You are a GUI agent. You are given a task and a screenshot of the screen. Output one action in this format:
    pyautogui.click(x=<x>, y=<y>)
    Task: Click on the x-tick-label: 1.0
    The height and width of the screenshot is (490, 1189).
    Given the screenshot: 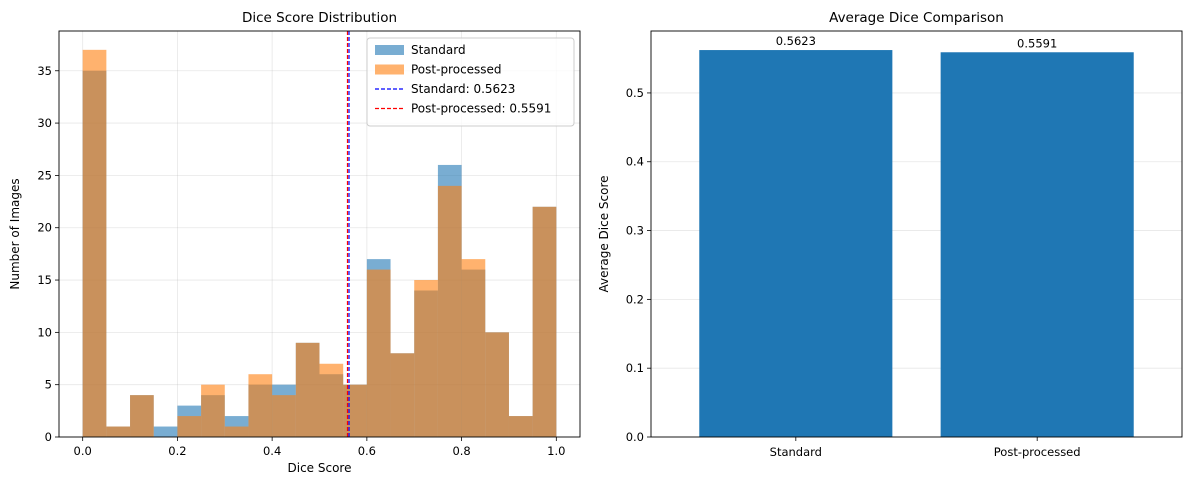 What is the action you would take?
    pyautogui.click(x=556, y=451)
    